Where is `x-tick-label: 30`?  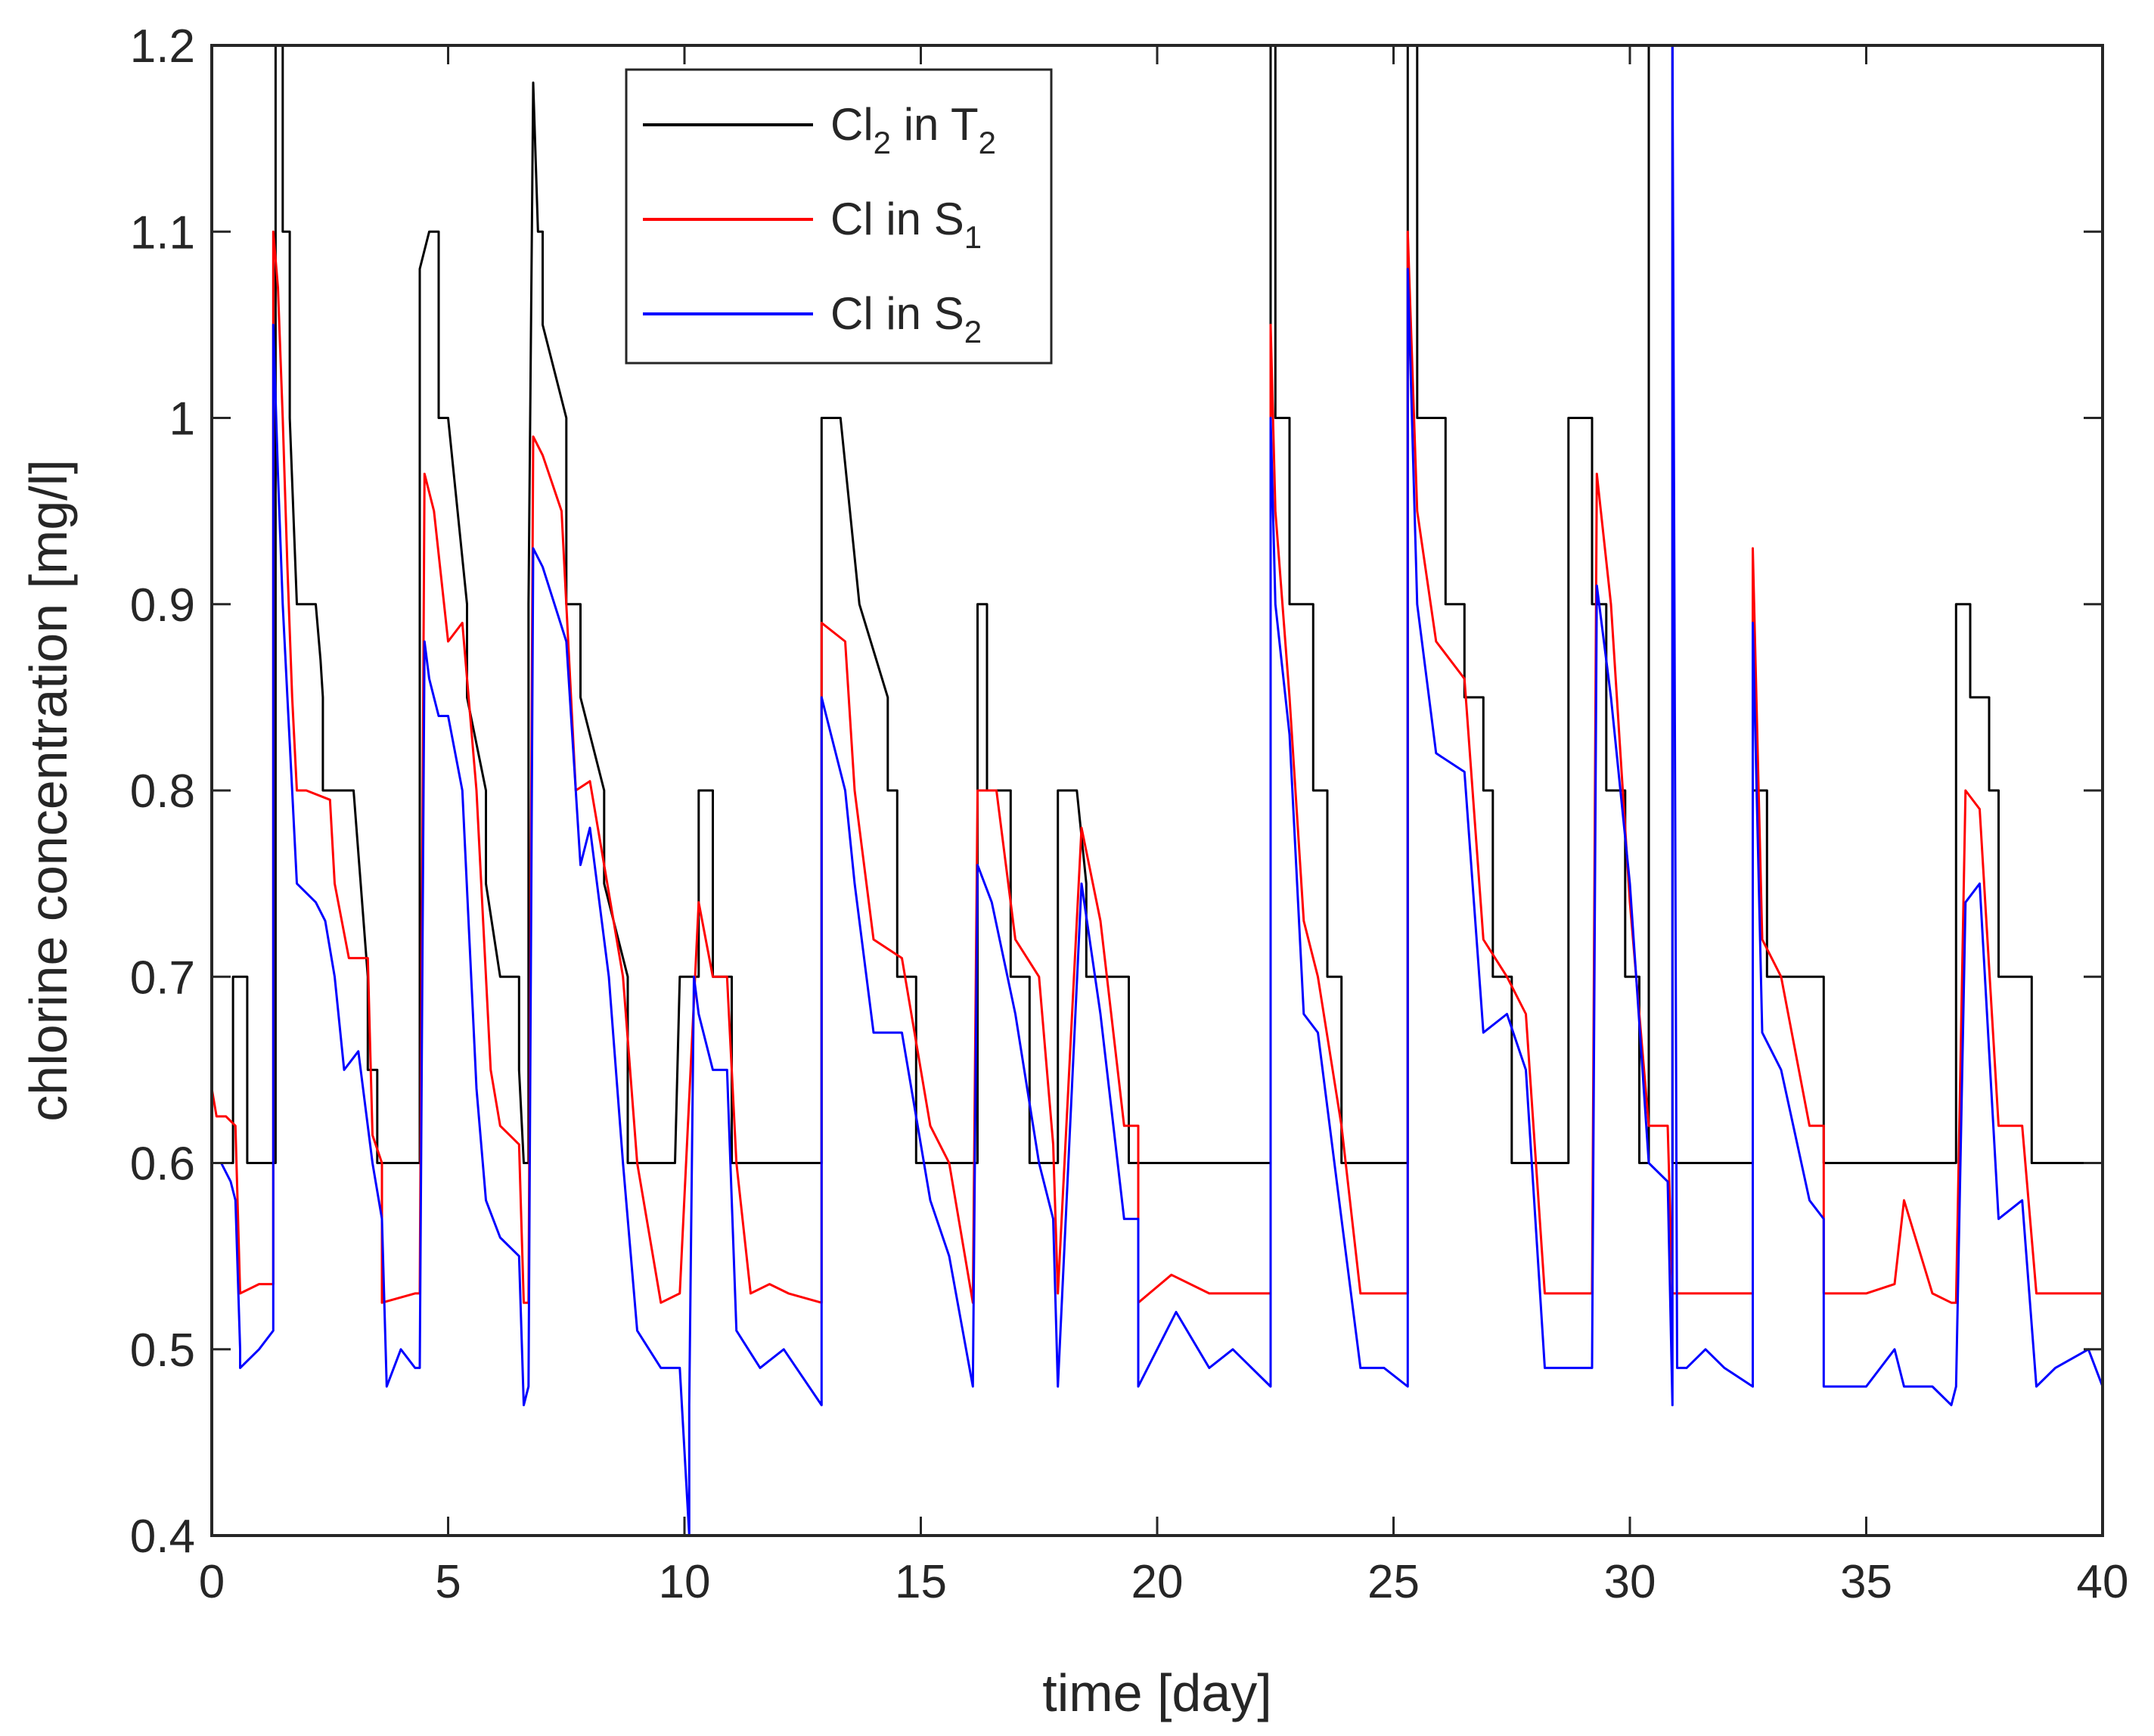 x-tick-label: 30 is located at coordinates (1630, 1582).